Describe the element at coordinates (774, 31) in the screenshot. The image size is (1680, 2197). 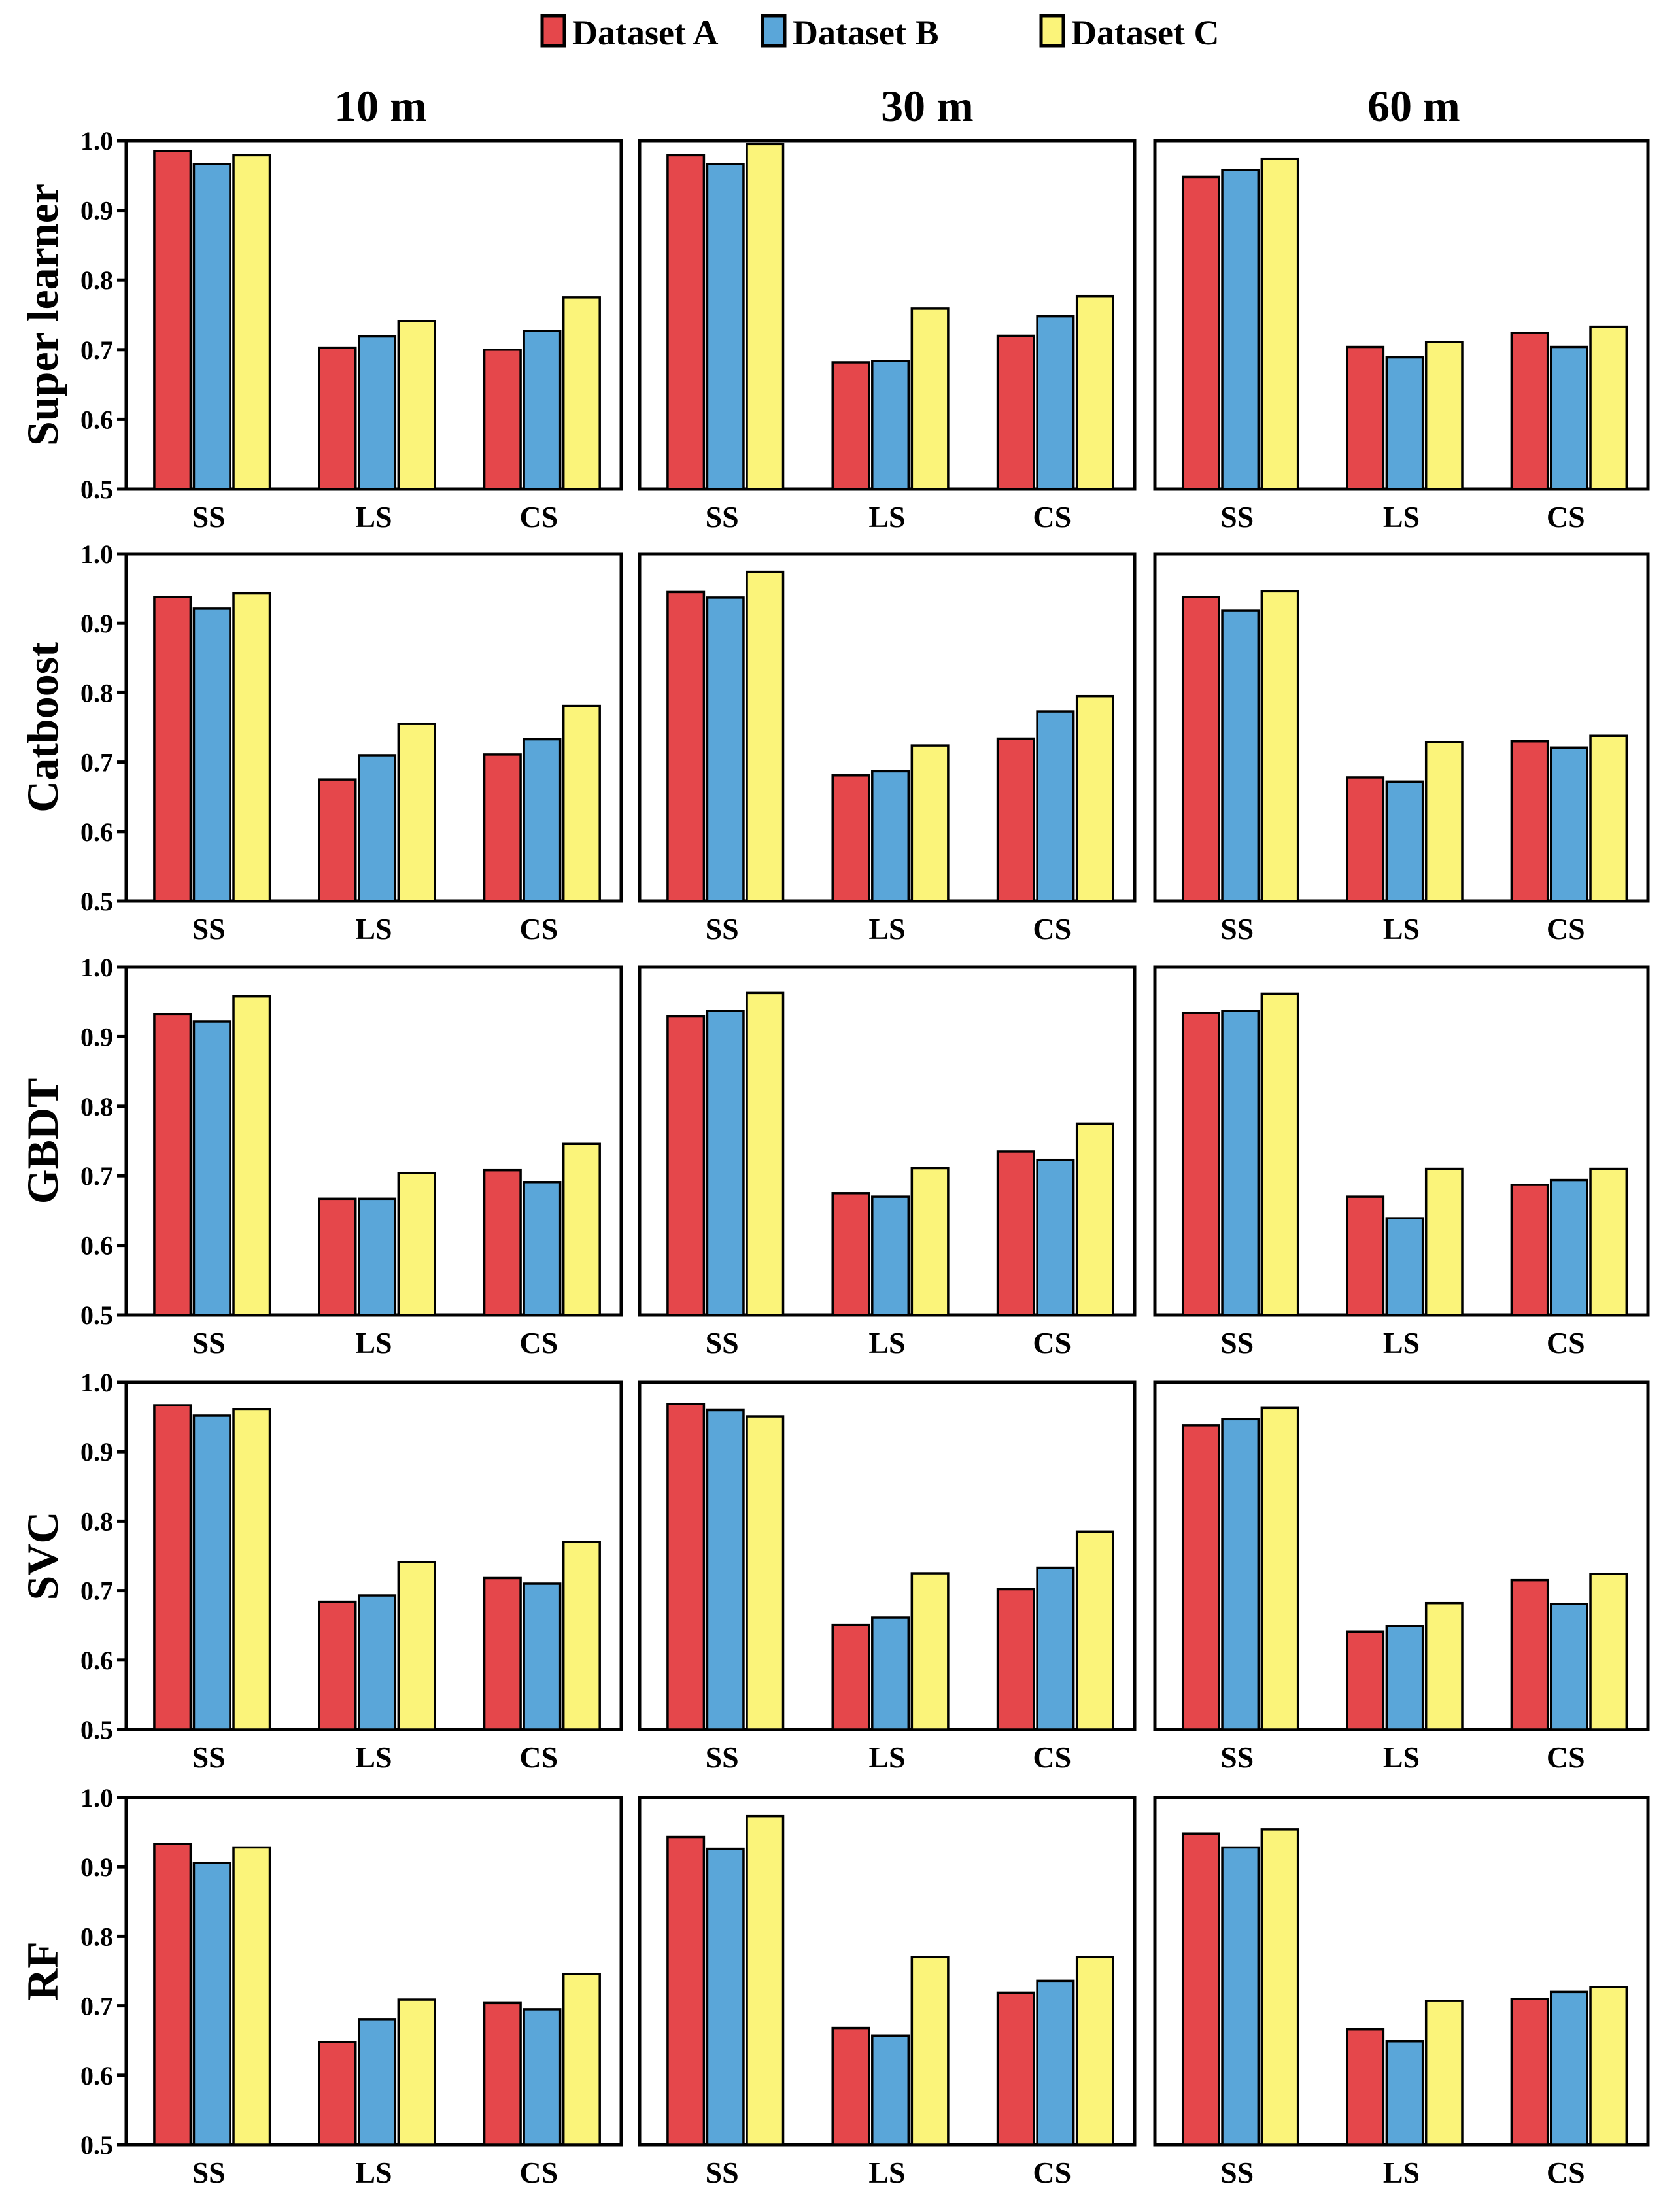
I see `legend-swatch-dataset-b` at that location.